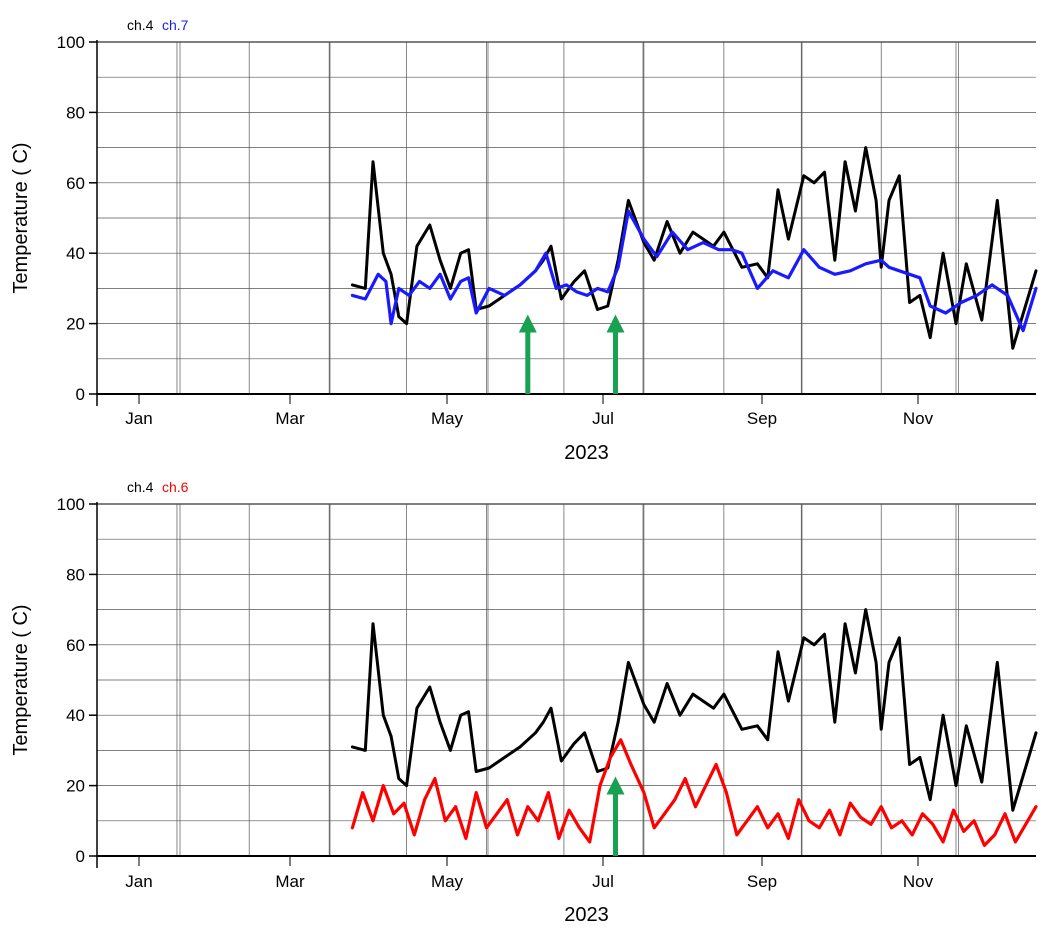 This screenshot has width=1060, height=935. I want to click on series-line-ch6, so click(694, 793).